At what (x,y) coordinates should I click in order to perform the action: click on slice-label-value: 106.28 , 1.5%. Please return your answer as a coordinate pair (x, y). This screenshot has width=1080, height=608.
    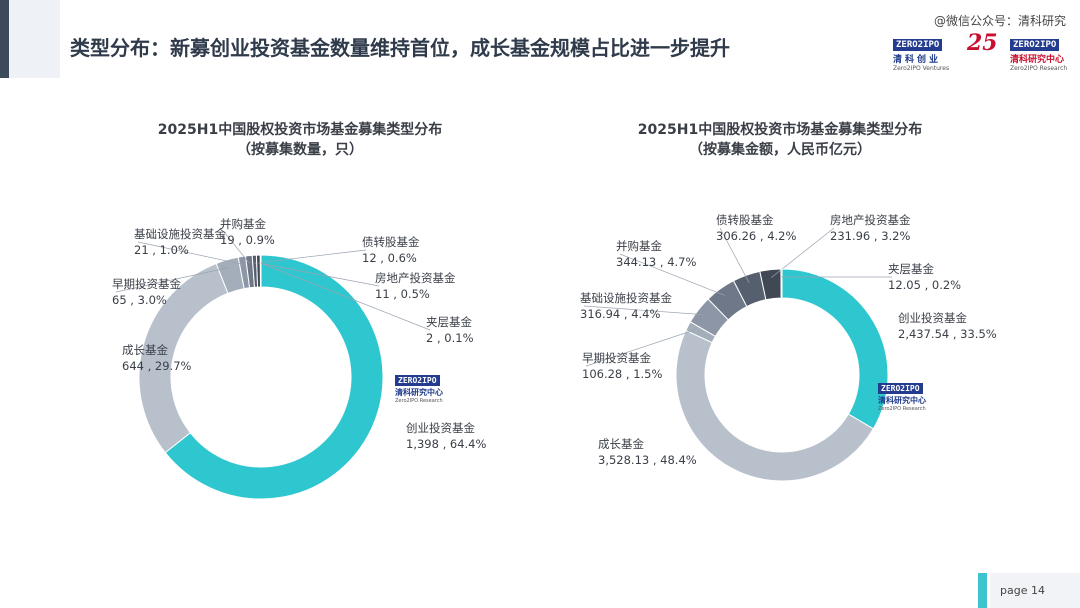
    Looking at the image, I should click on (622, 374).